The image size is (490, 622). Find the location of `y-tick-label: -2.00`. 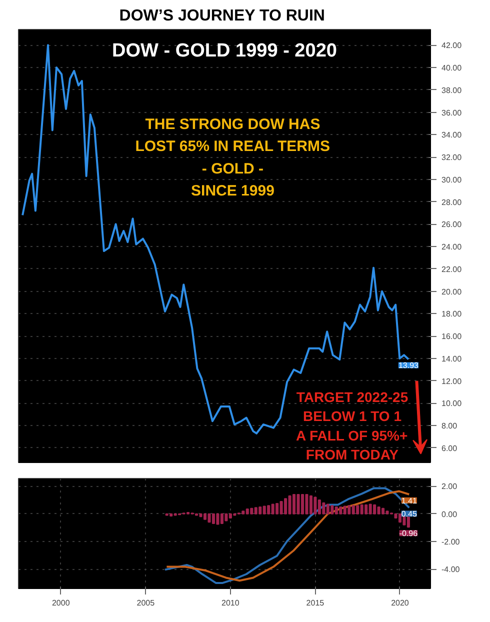

y-tick-label: -2.00 is located at coordinates (451, 542).